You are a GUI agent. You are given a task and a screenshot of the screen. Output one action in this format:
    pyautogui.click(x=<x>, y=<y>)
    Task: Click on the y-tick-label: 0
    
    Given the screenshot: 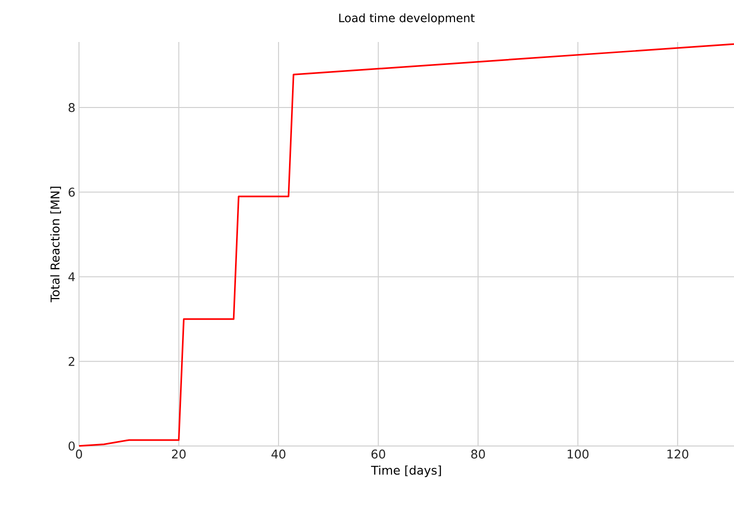 What is the action you would take?
    pyautogui.click(x=71, y=446)
    